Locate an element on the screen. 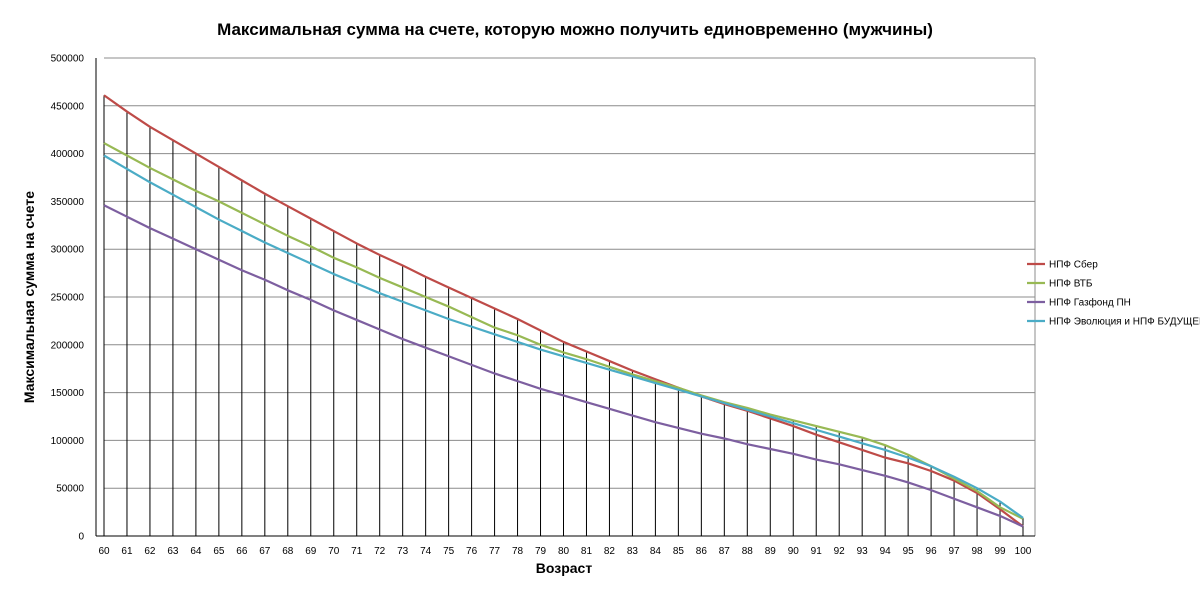 The image size is (1200, 589). legend-label: НПФ Эволюция и НПФ БУДУЩЕЕ is located at coordinates (1124, 322).